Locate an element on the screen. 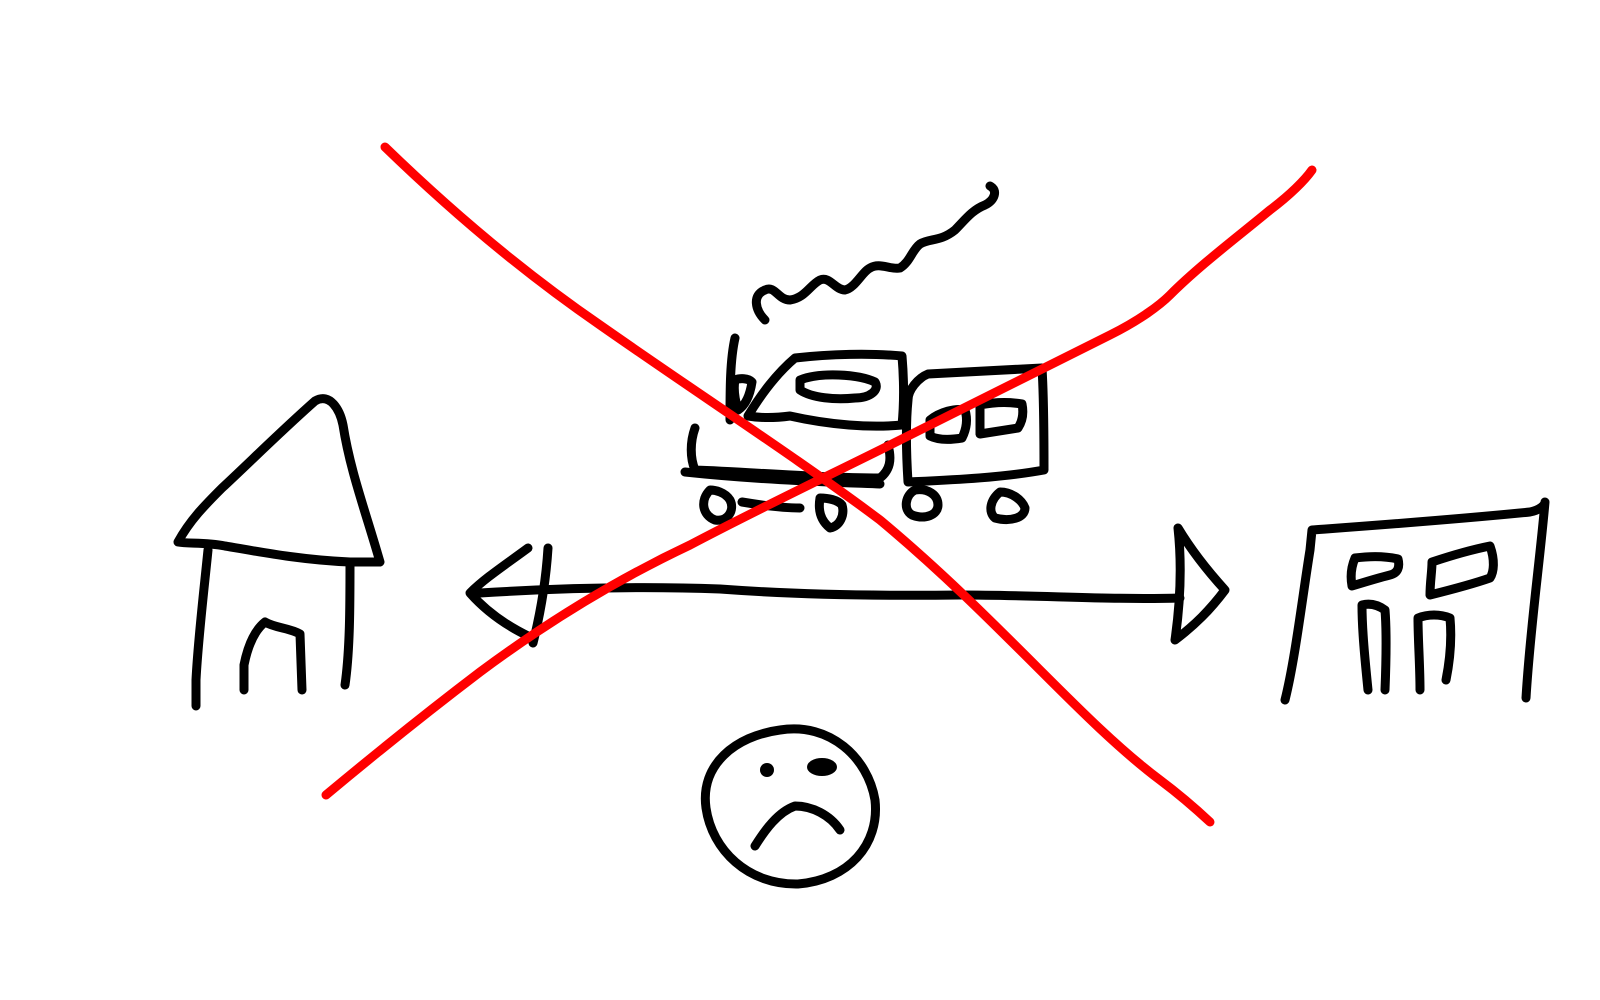 Image resolution: width=1600 pixels, height=1000 pixels. train-oval-window is located at coordinates (838, 387).